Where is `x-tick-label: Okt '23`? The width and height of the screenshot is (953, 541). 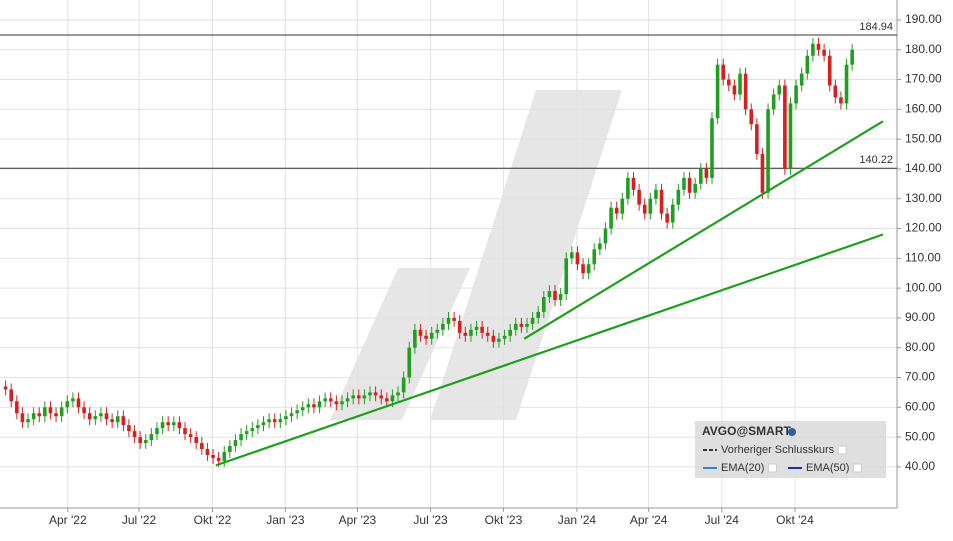 x-tick-label: Okt '23 is located at coordinates (504, 520).